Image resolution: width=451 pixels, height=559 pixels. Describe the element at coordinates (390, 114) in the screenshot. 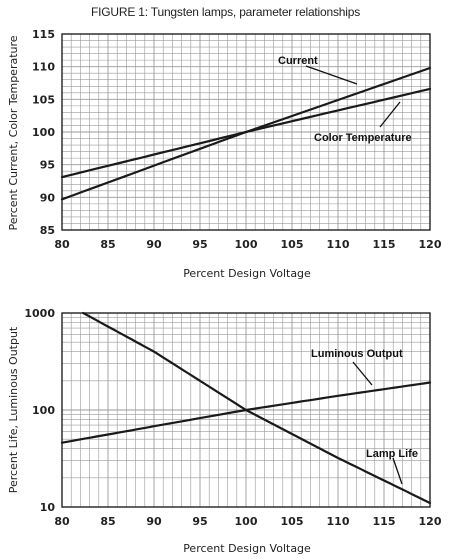

I see `color-temperature-leader-line` at that location.